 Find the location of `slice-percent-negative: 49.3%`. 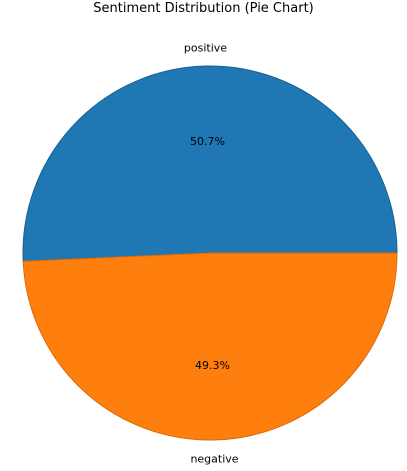

slice-percent-negative: 49.3% is located at coordinates (212, 365).